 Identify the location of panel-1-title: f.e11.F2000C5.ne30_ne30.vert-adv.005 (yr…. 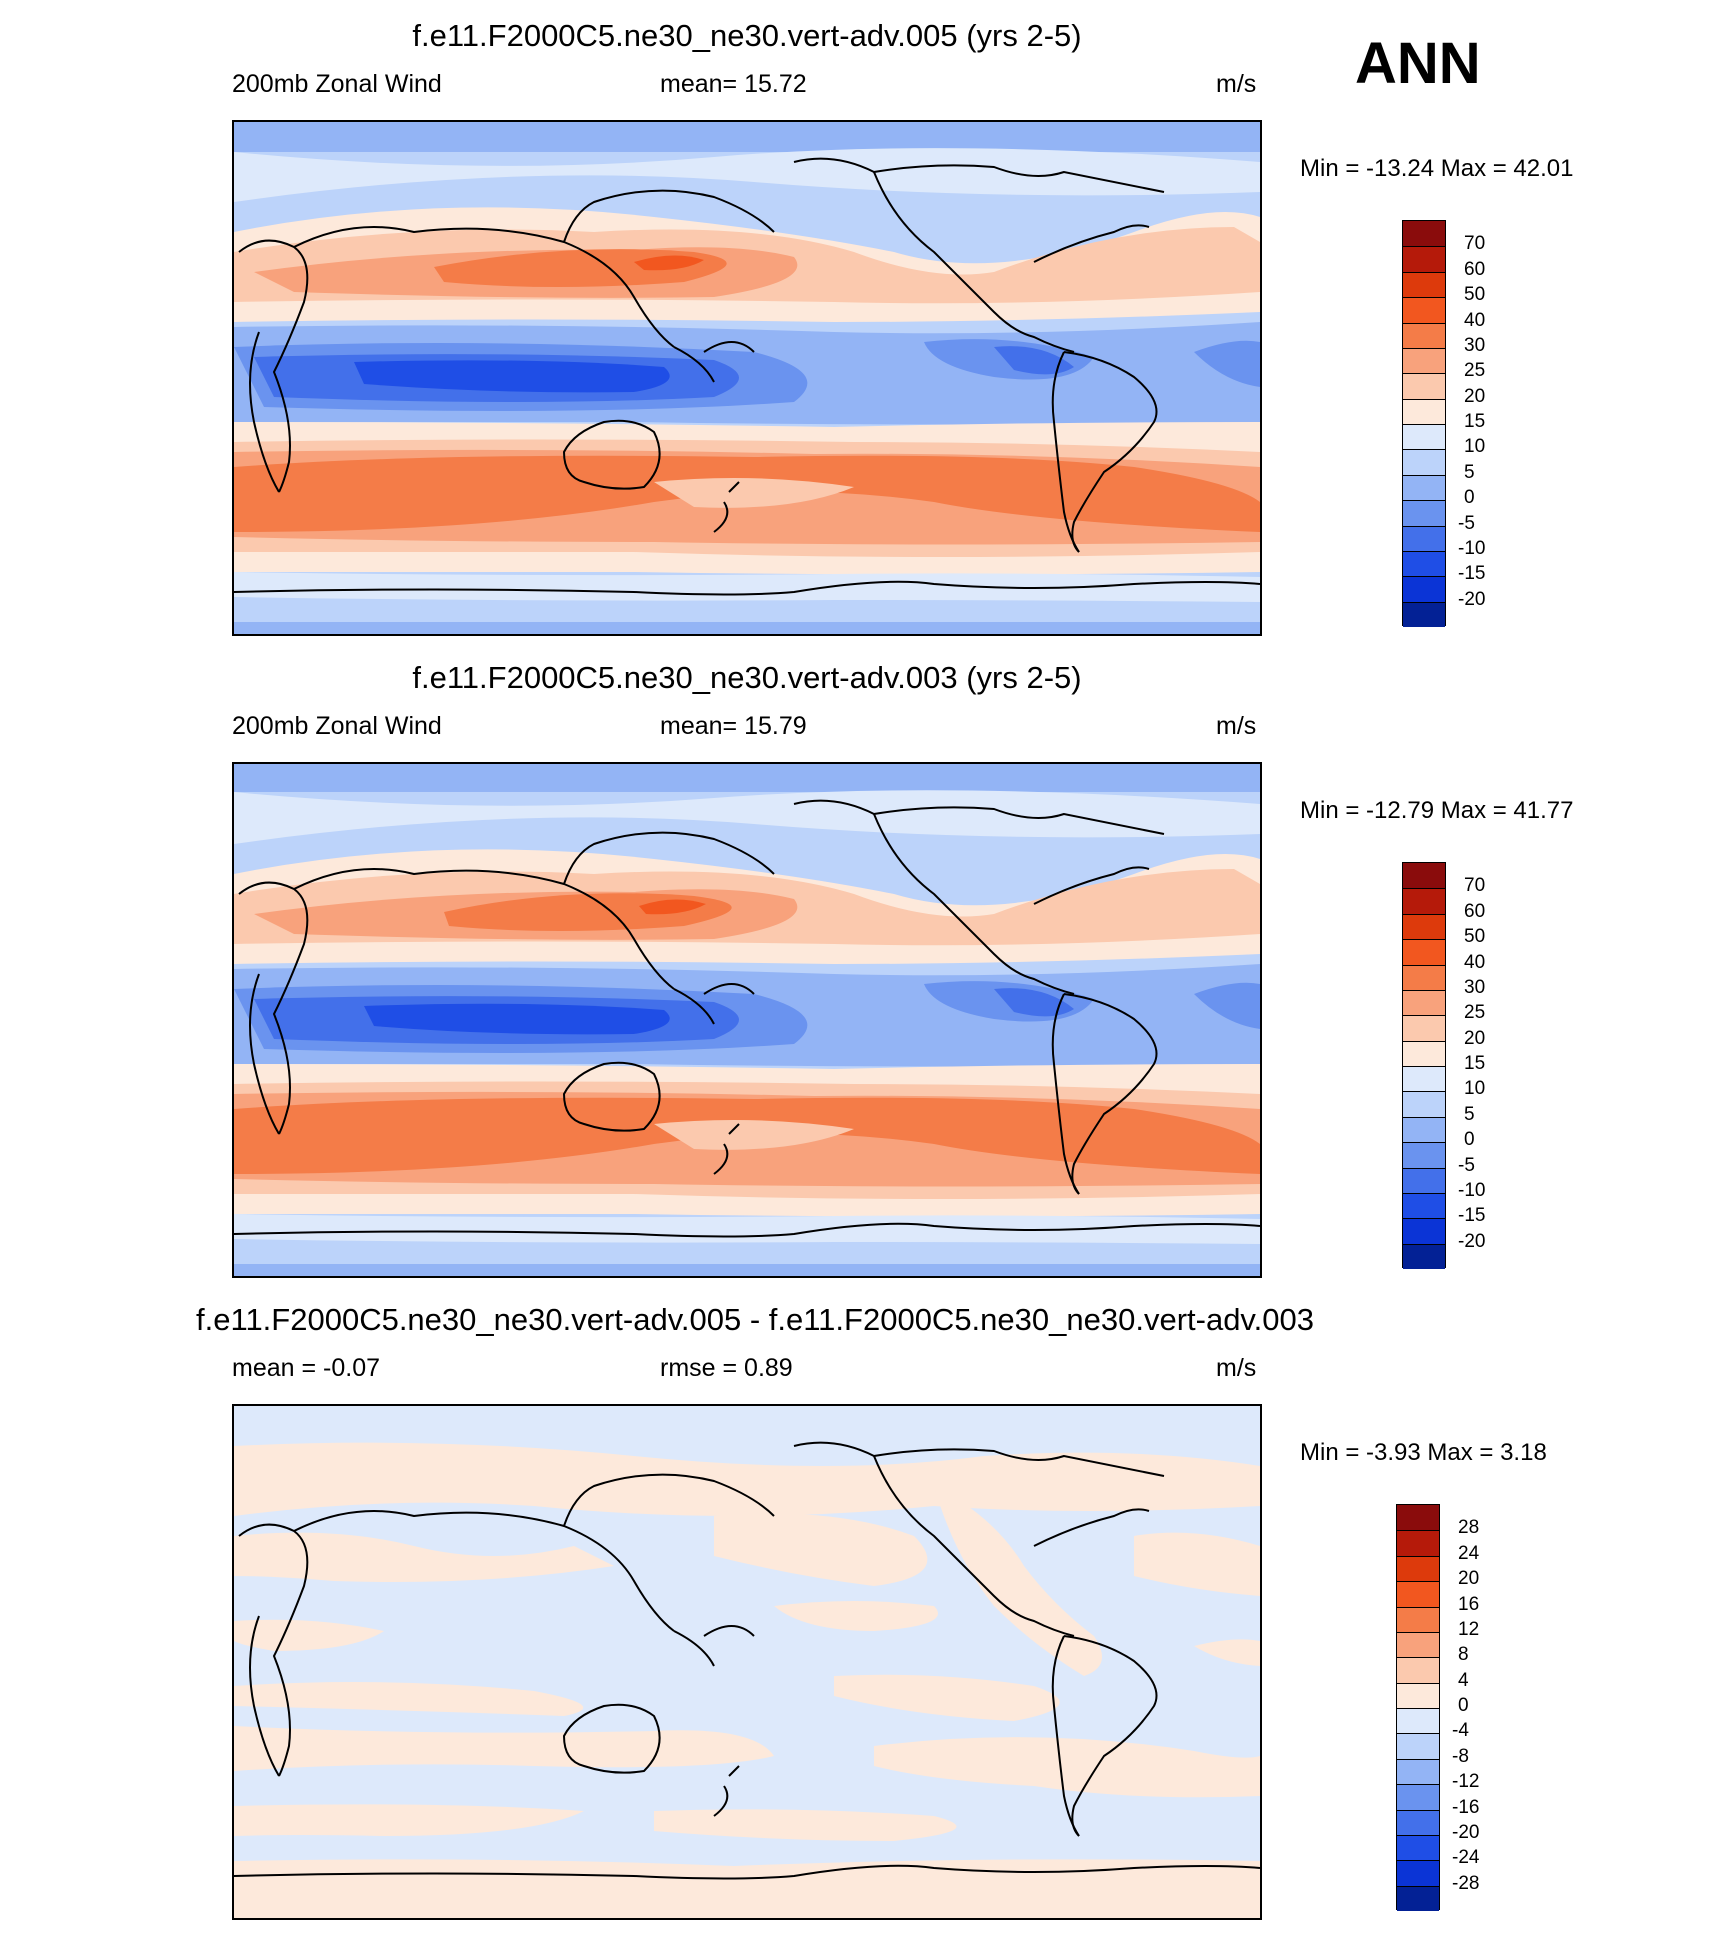
(747, 35).